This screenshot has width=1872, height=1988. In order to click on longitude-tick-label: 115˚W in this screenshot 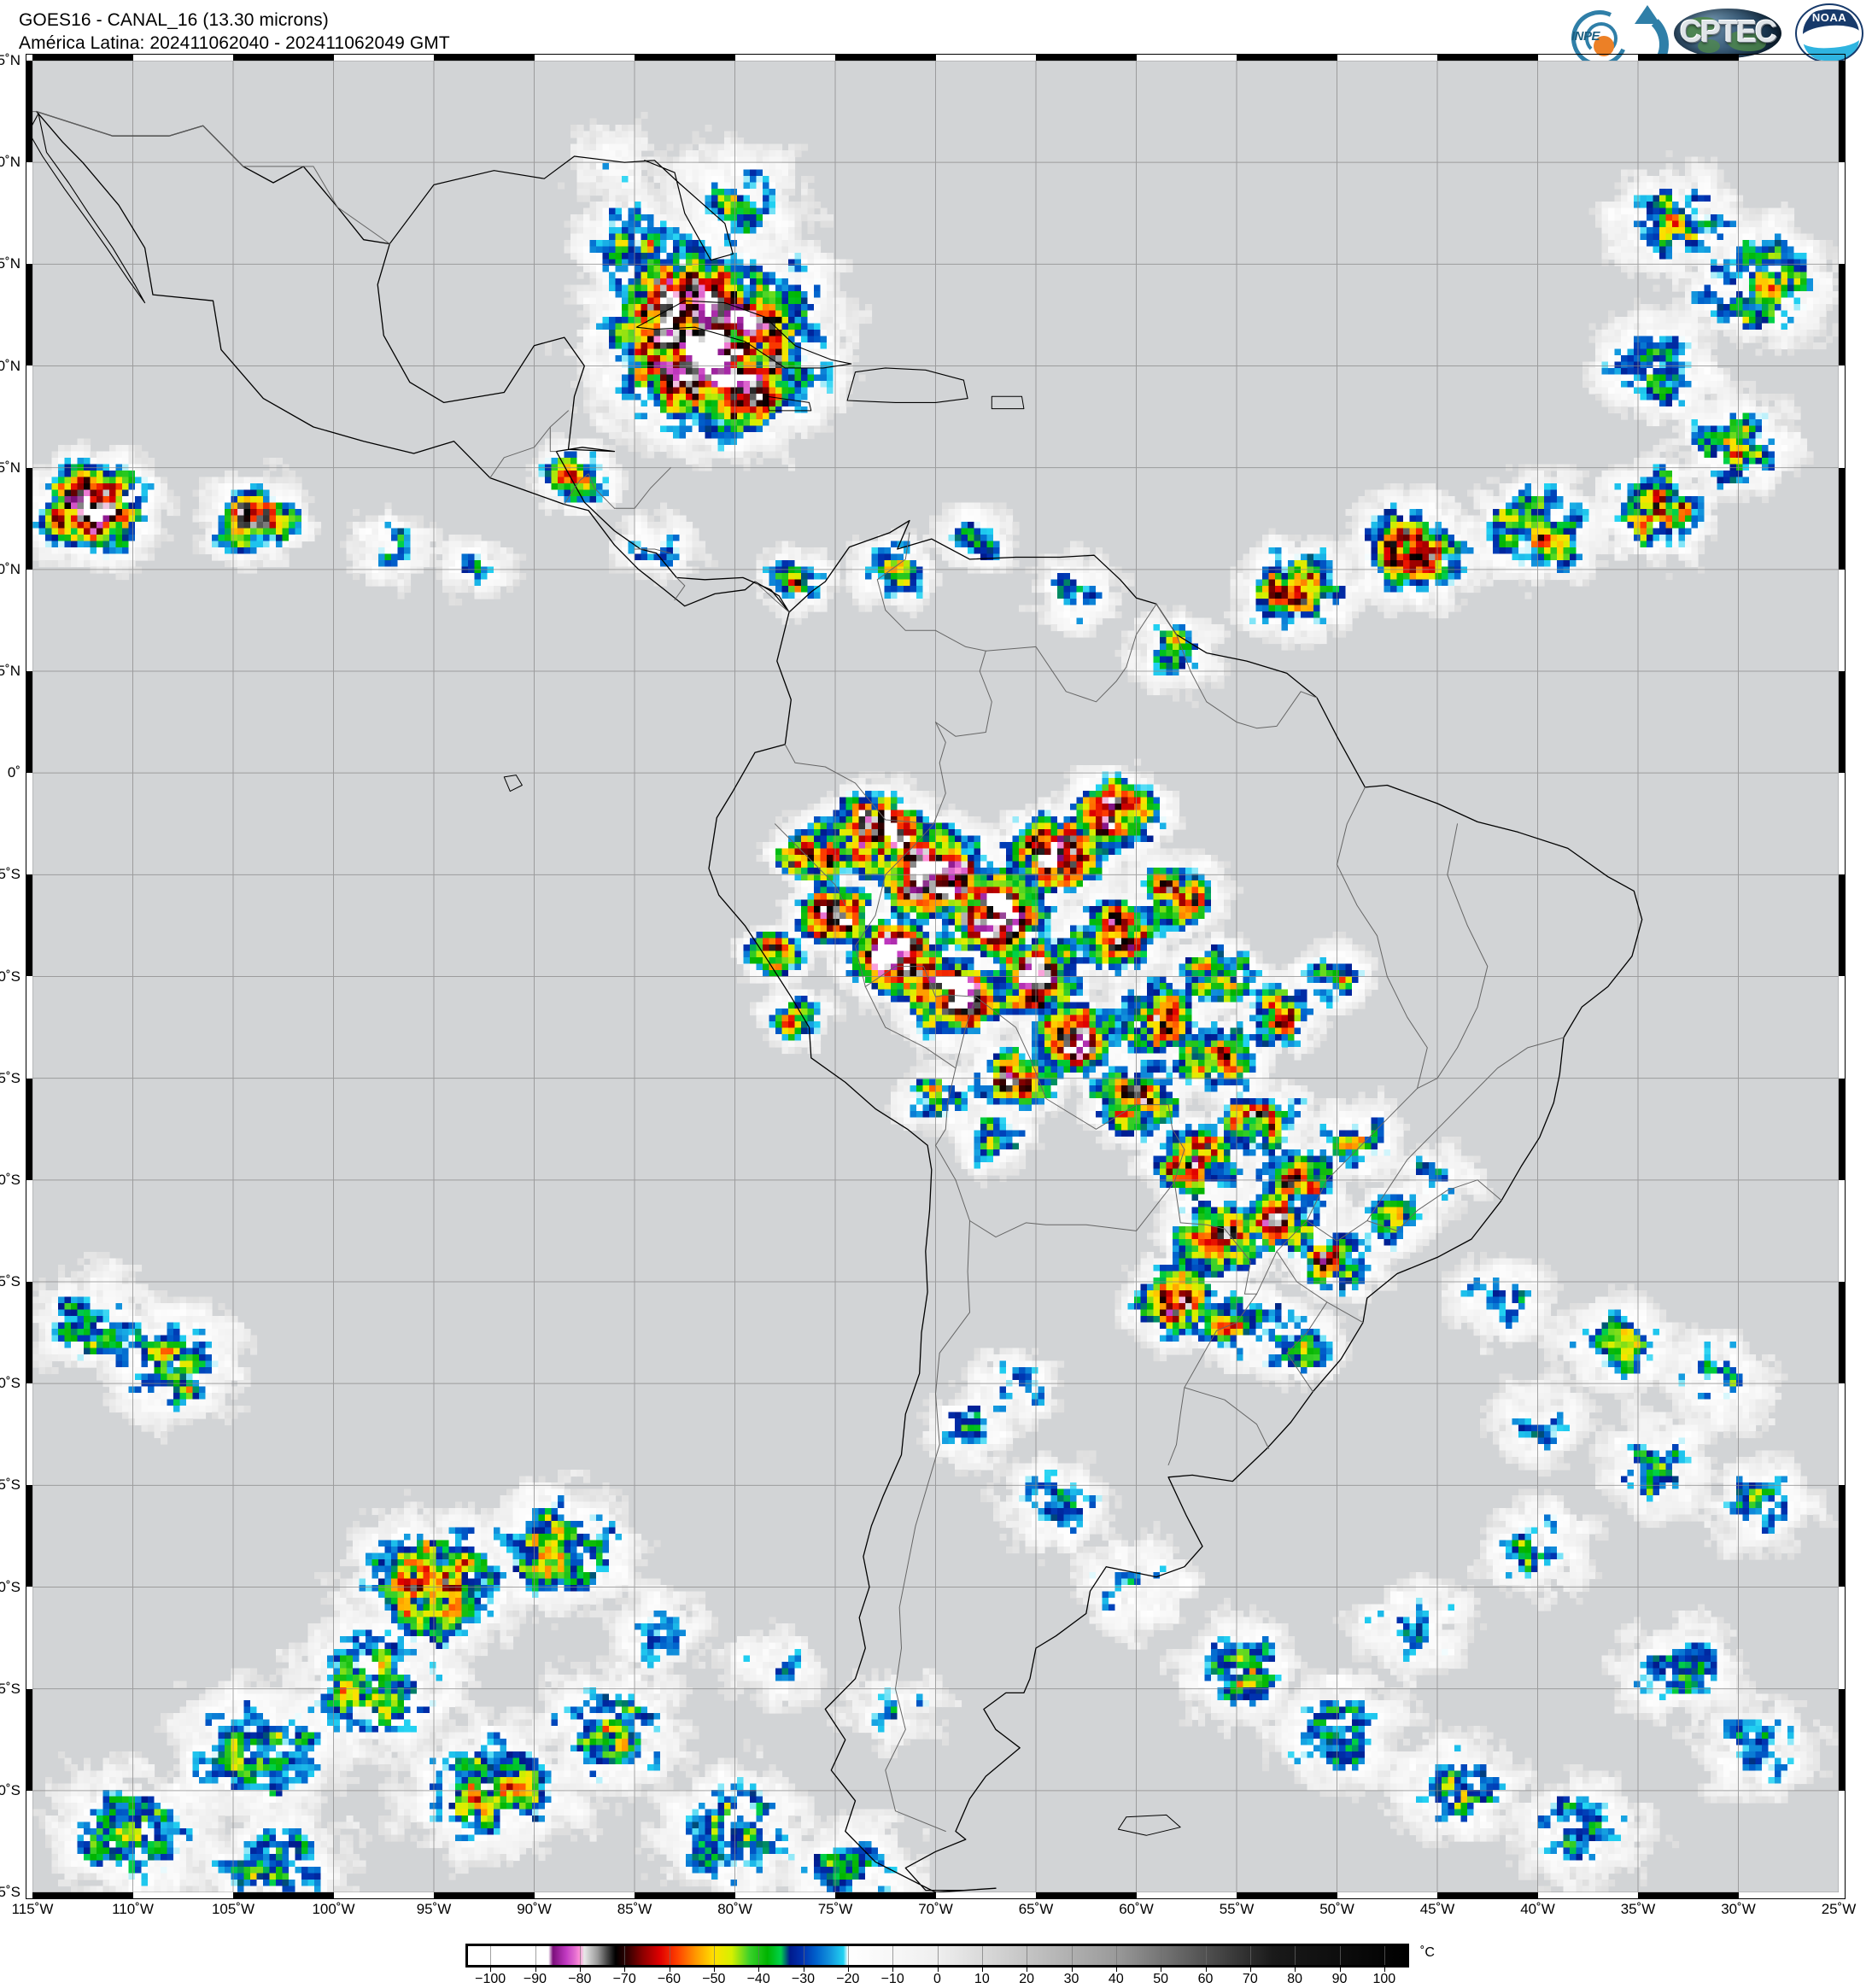, I will do `click(33, 1909)`.